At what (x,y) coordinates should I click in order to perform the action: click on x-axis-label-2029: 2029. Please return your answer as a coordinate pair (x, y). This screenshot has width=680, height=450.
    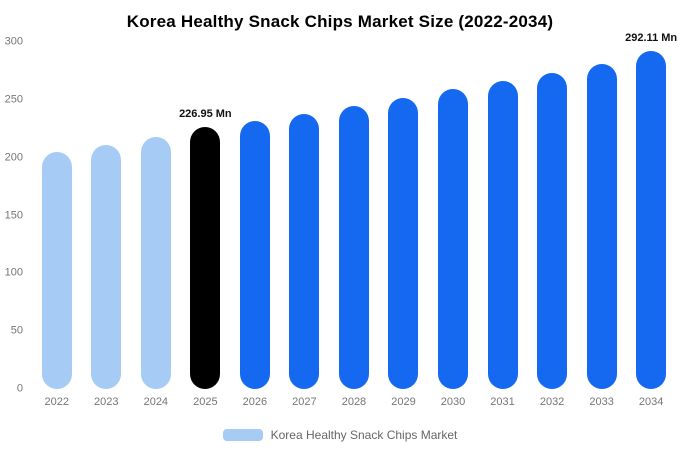
    Looking at the image, I should click on (403, 402).